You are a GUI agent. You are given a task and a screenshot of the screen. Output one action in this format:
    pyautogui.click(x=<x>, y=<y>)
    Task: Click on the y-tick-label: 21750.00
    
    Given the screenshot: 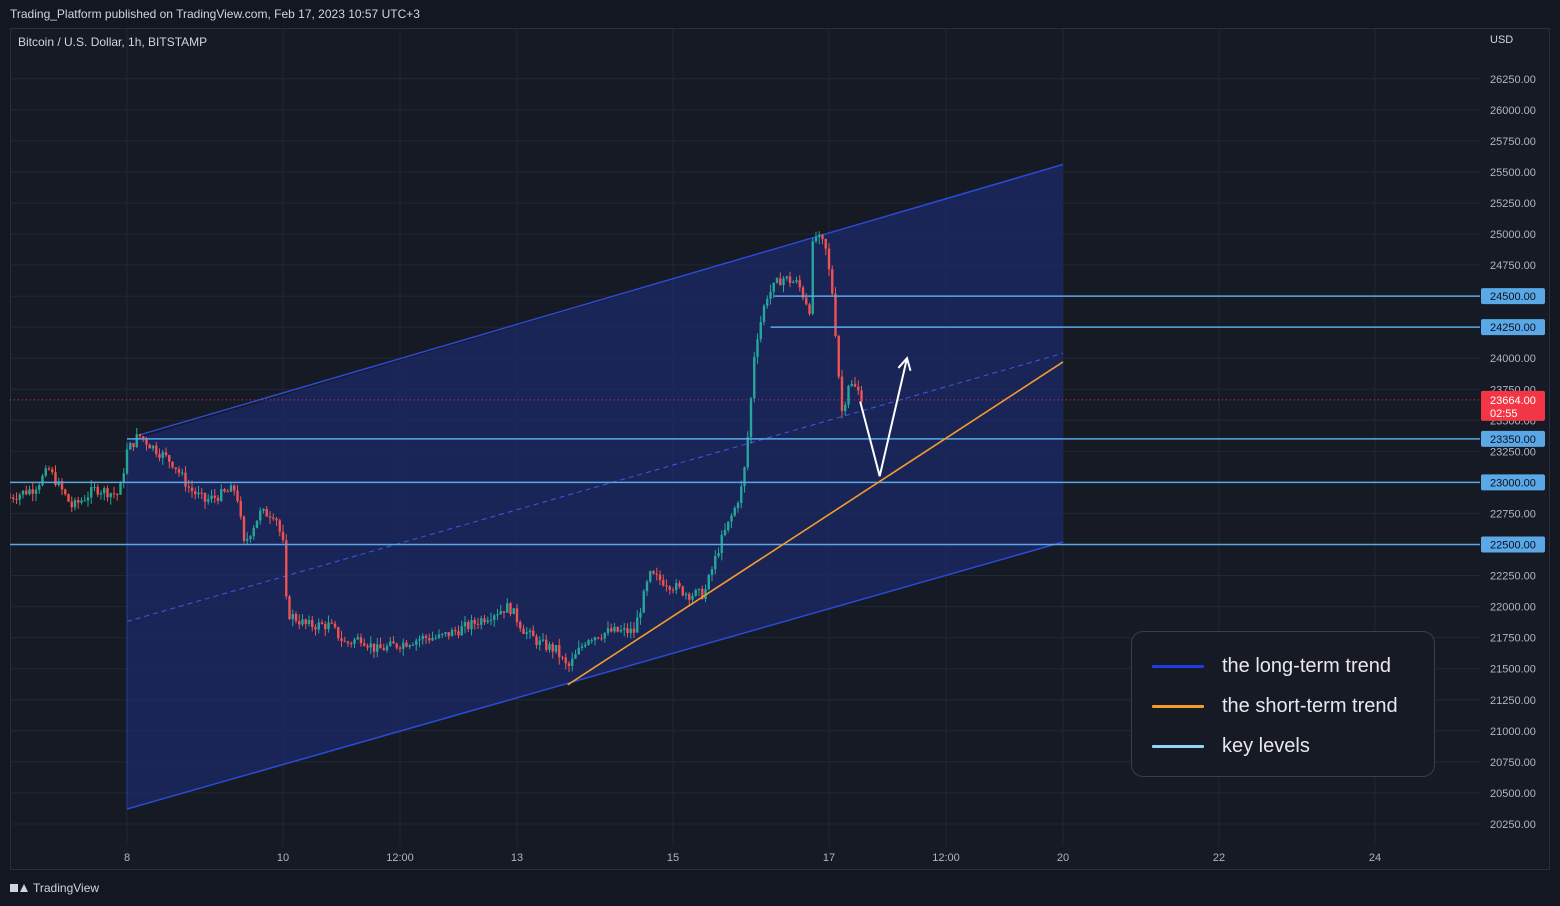 What is the action you would take?
    pyautogui.click(x=1513, y=639)
    